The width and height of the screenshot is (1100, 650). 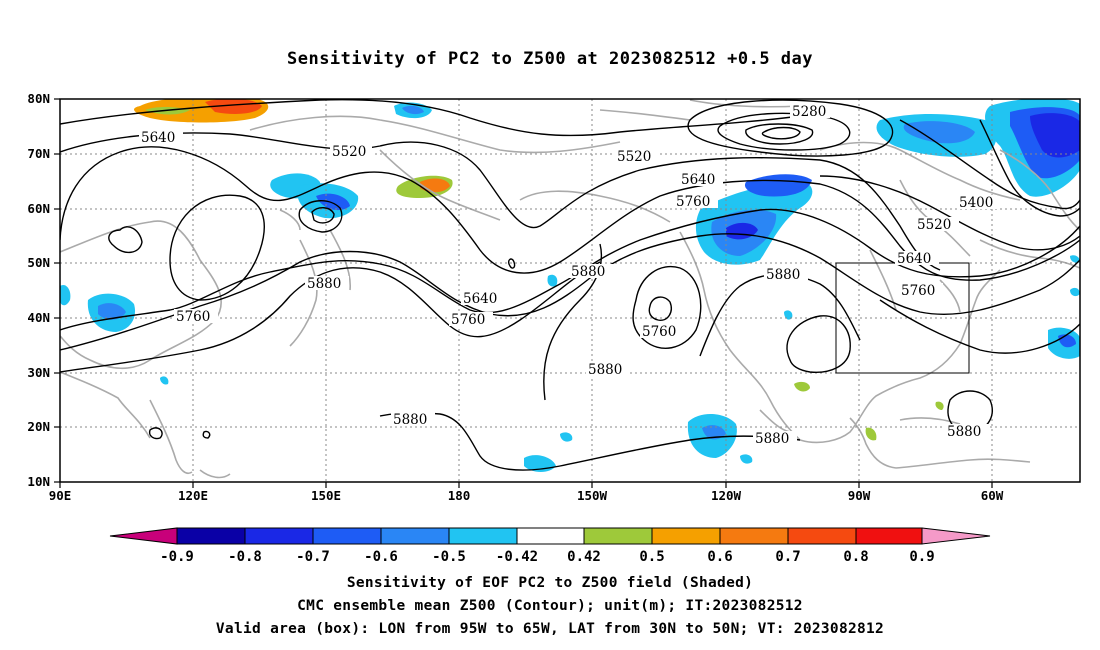 I want to click on colorbar-label: 0.9, so click(x=921, y=557).